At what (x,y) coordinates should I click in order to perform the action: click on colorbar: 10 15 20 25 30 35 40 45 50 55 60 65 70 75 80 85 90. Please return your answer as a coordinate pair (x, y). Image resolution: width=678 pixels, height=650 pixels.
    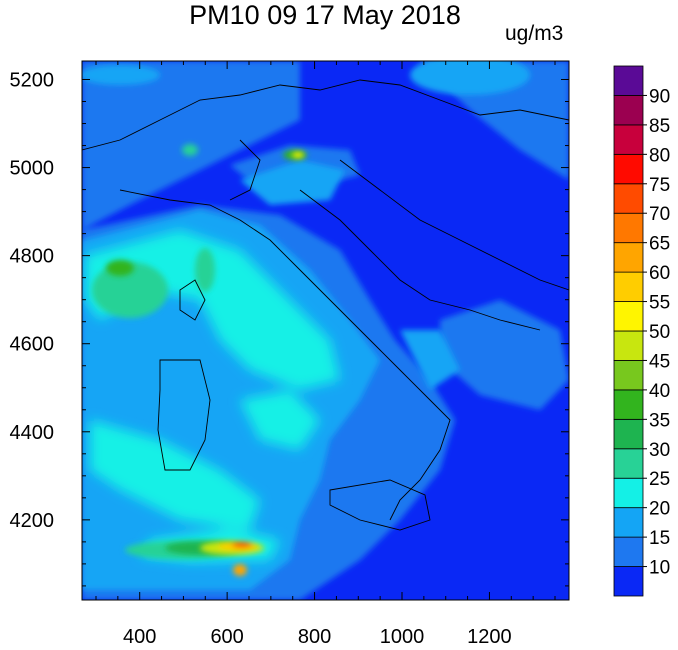
    Looking at the image, I should click on (641, 331).